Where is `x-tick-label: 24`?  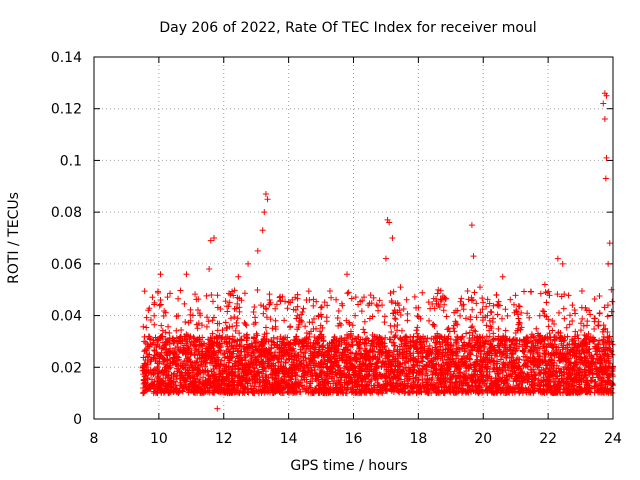
x-tick-label: 24 is located at coordinates (613, 439).